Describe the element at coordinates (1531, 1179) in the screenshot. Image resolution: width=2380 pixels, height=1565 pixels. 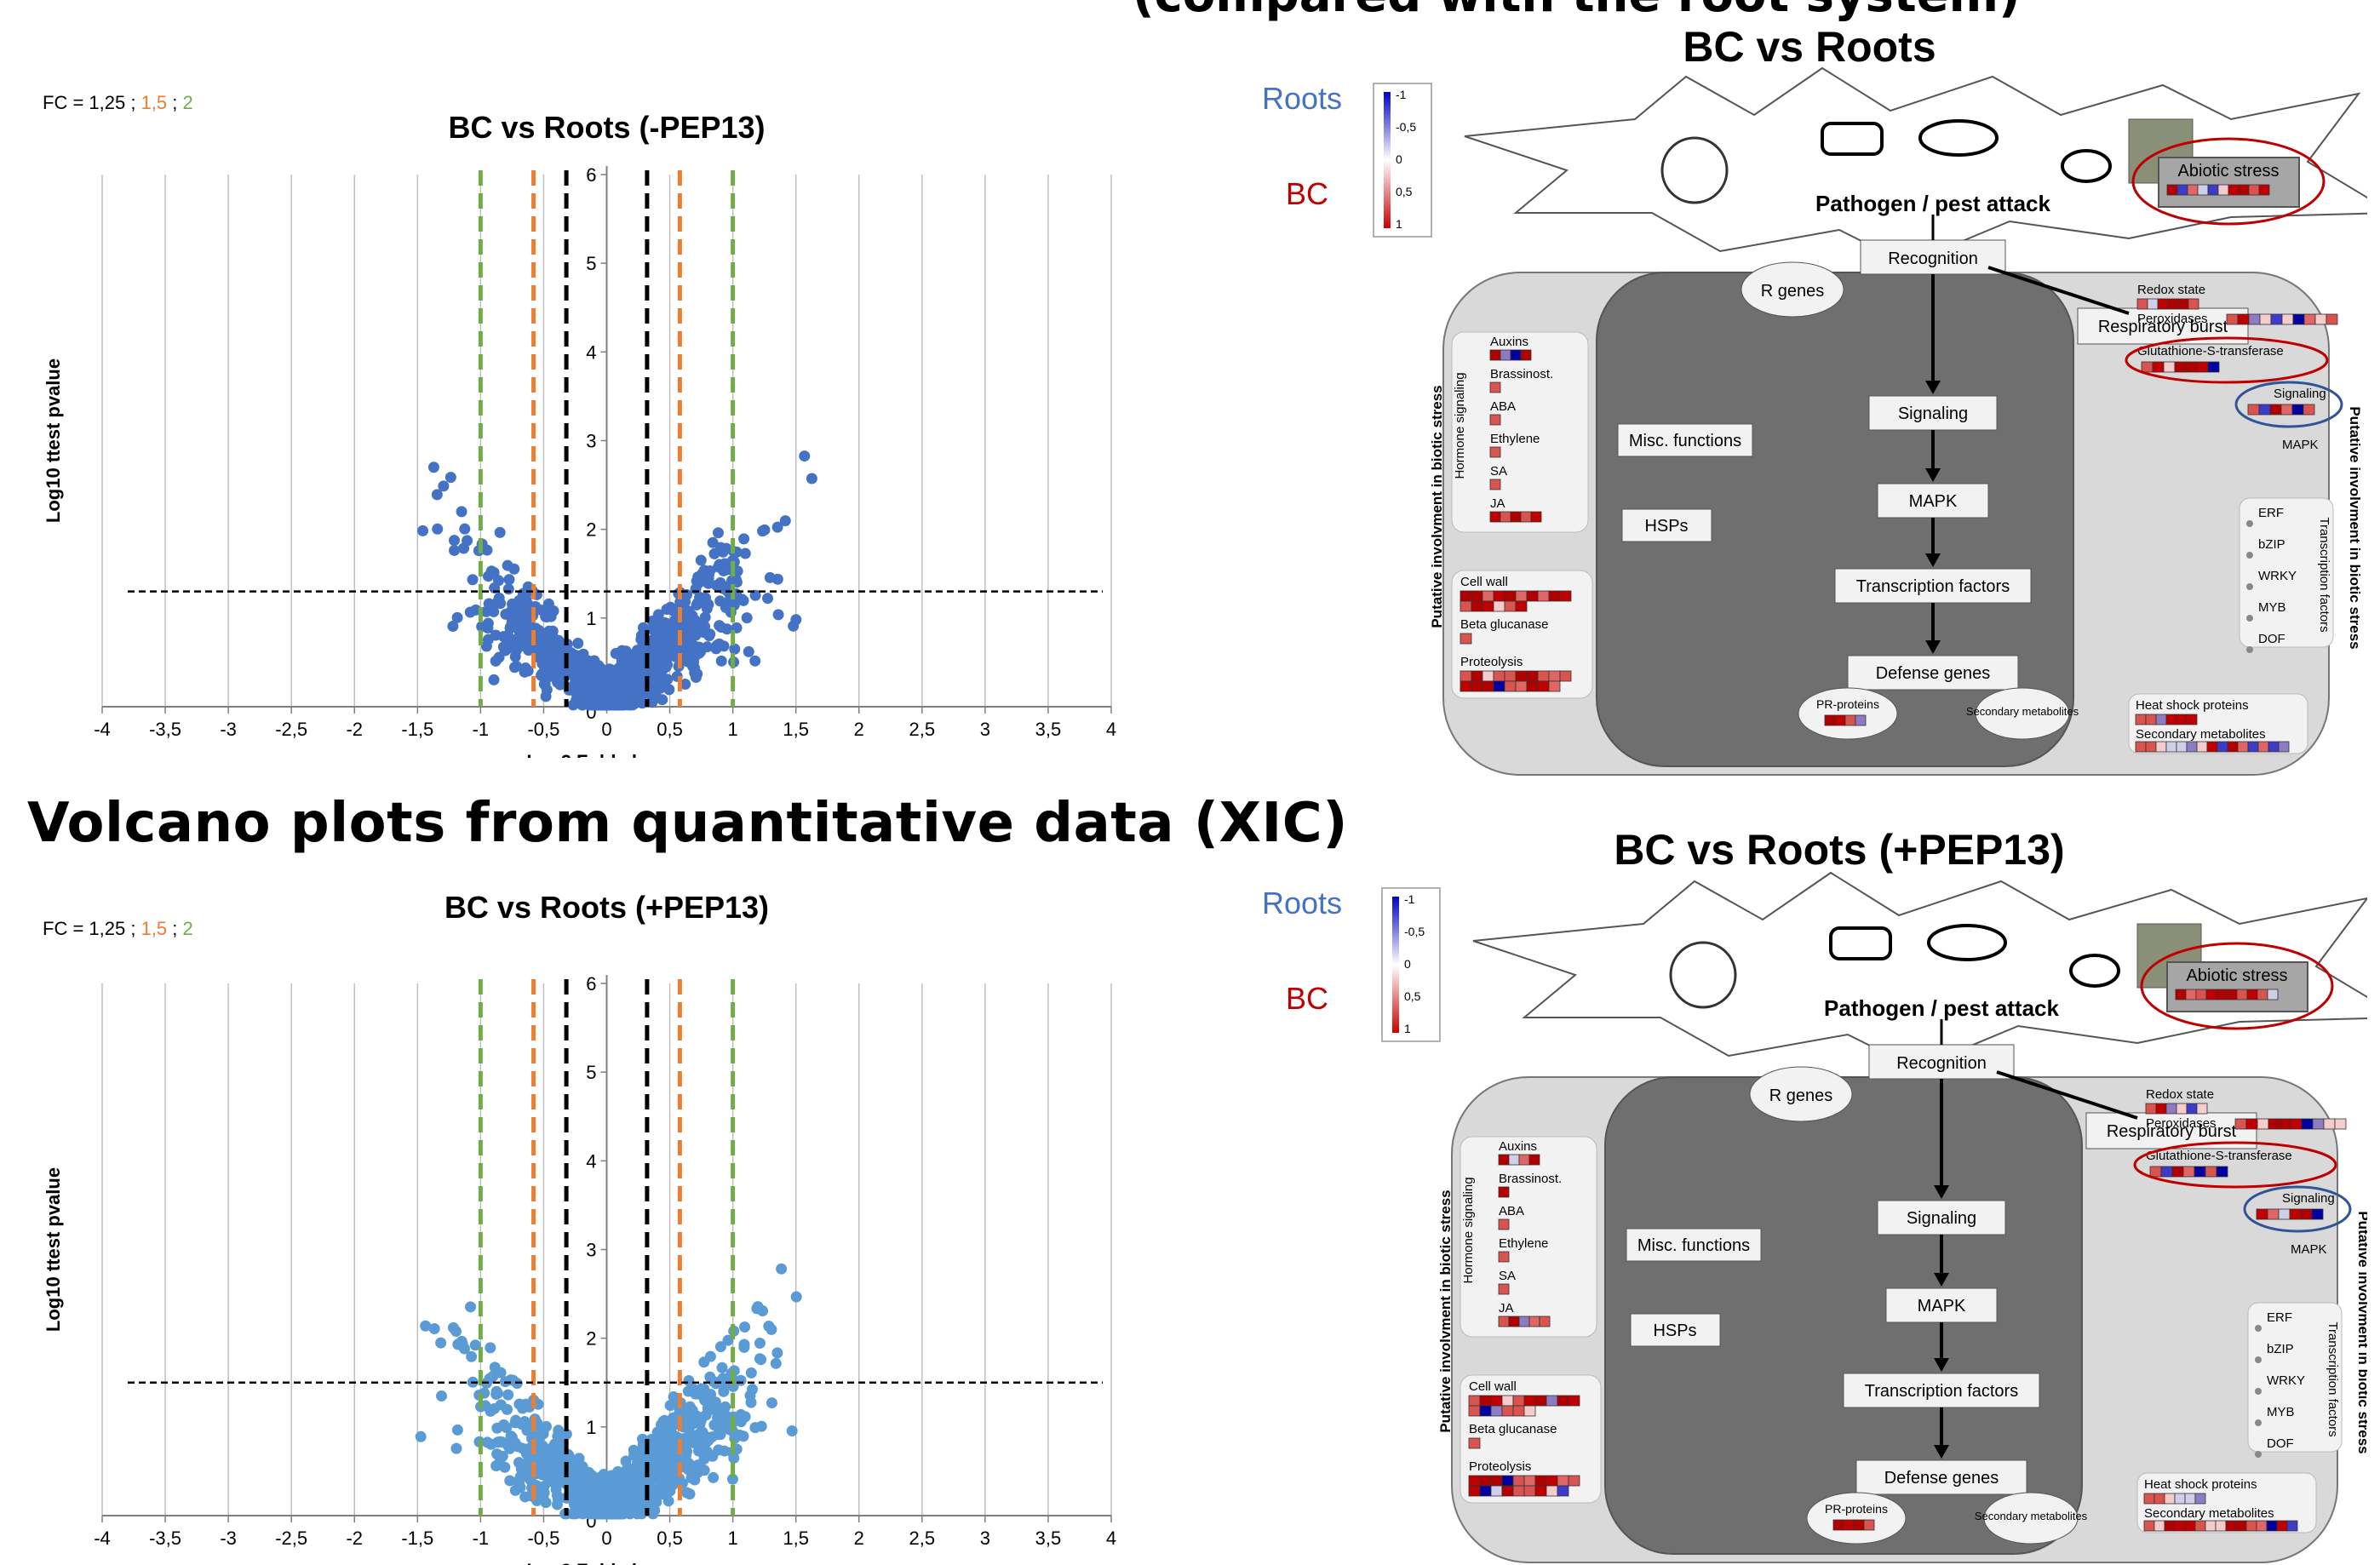
I see `hormone-label: Brassinost.` at that location.